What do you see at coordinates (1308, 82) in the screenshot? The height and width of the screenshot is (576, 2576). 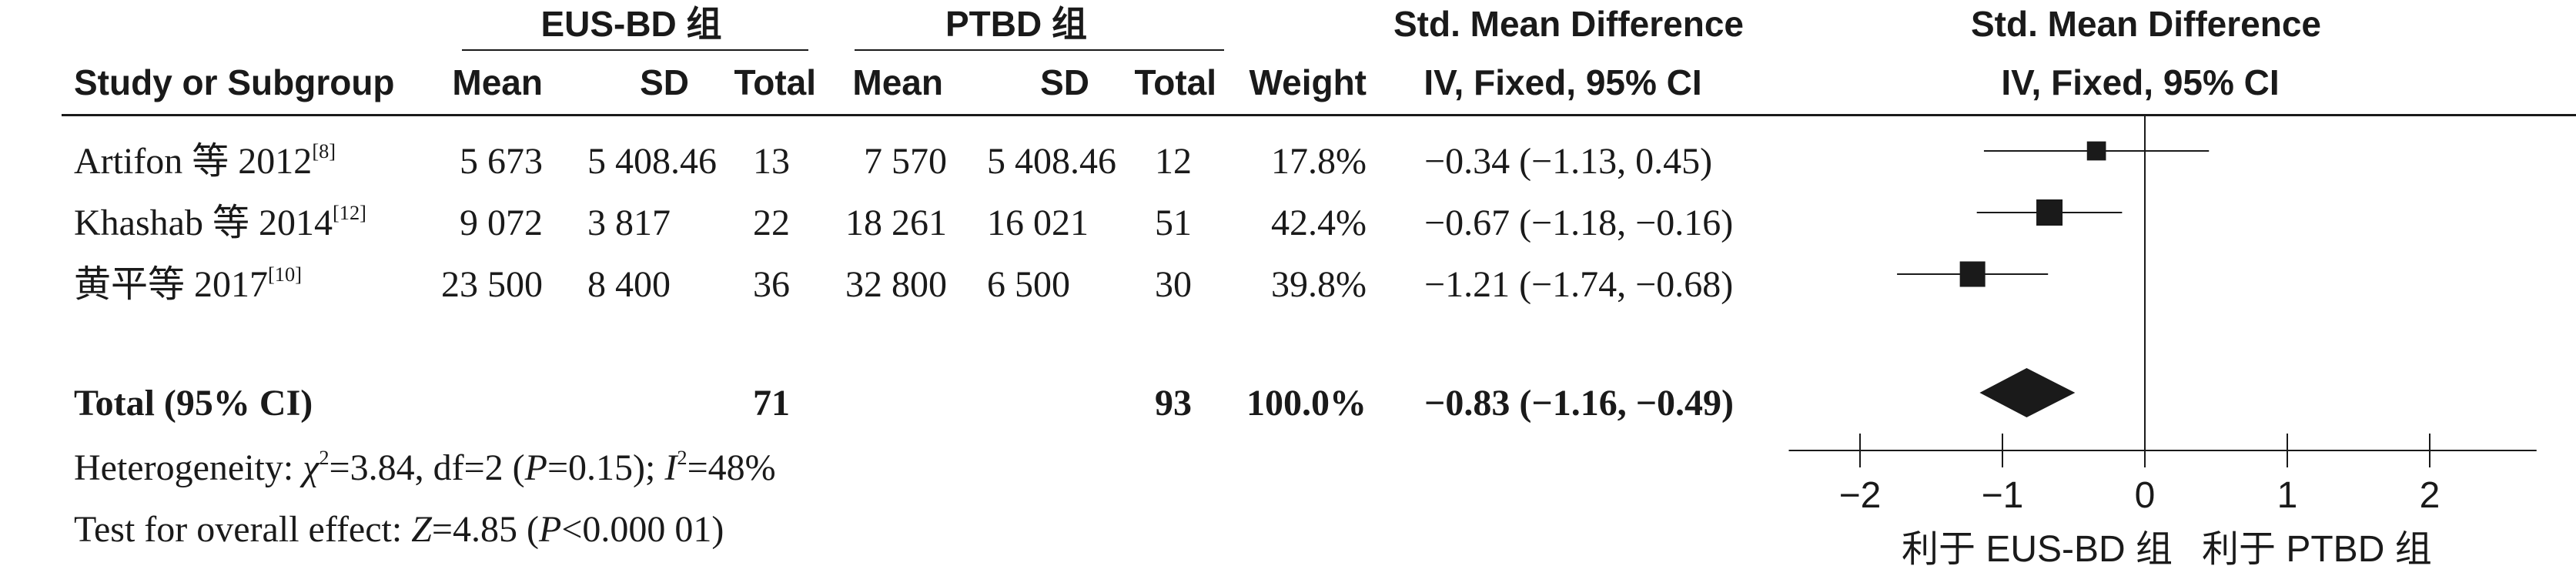 I see `col-weight-header: Weight` at bounding box center [1308, 82].